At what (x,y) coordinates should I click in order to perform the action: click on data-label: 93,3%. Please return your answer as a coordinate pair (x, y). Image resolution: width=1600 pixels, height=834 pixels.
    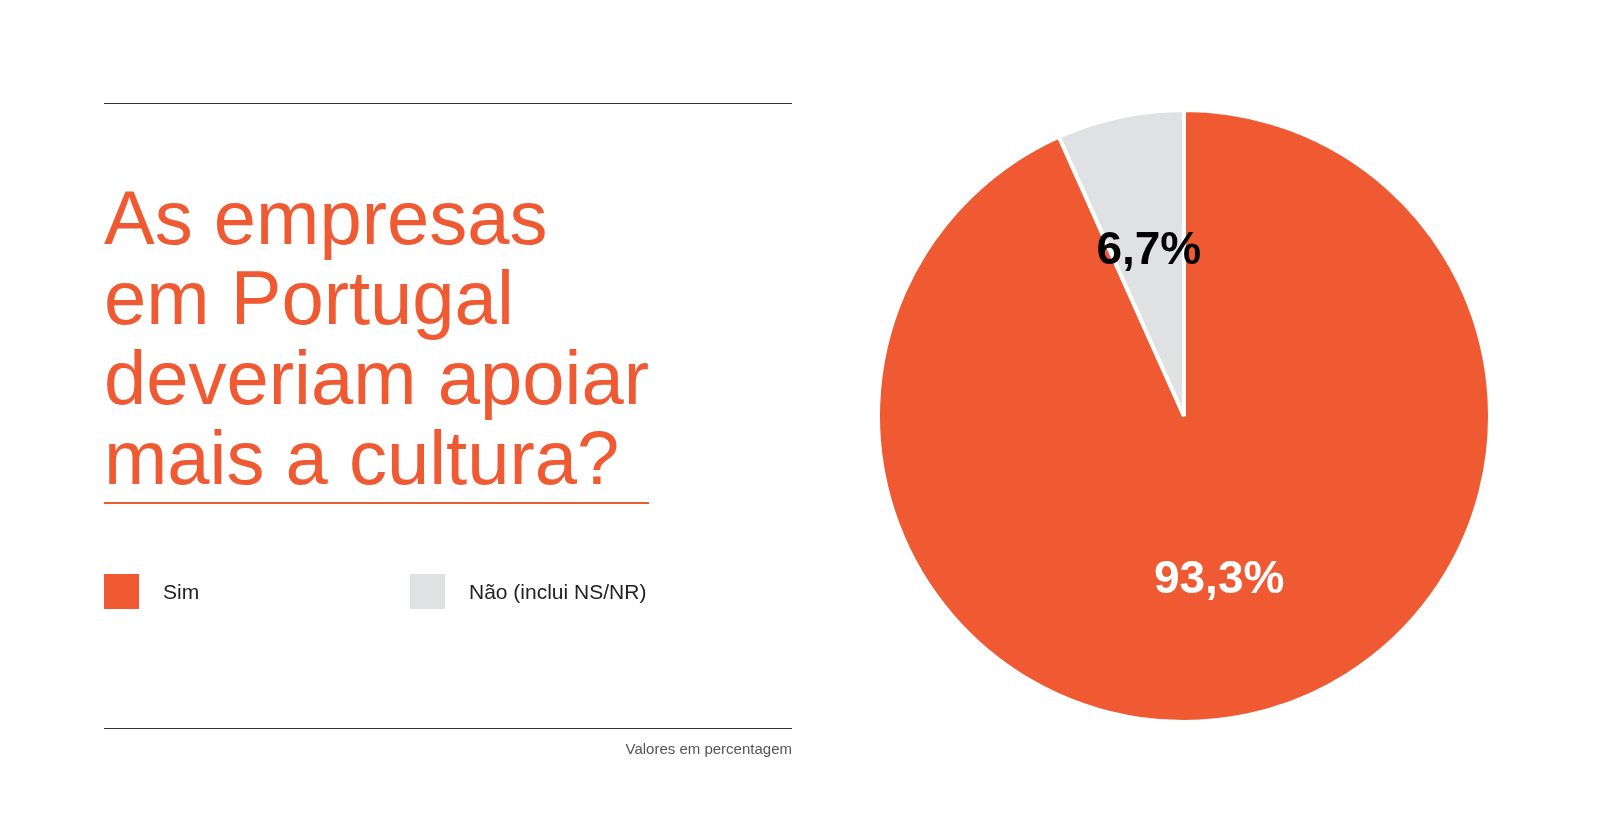
    Looking at the image, I should click on (1219, 577).